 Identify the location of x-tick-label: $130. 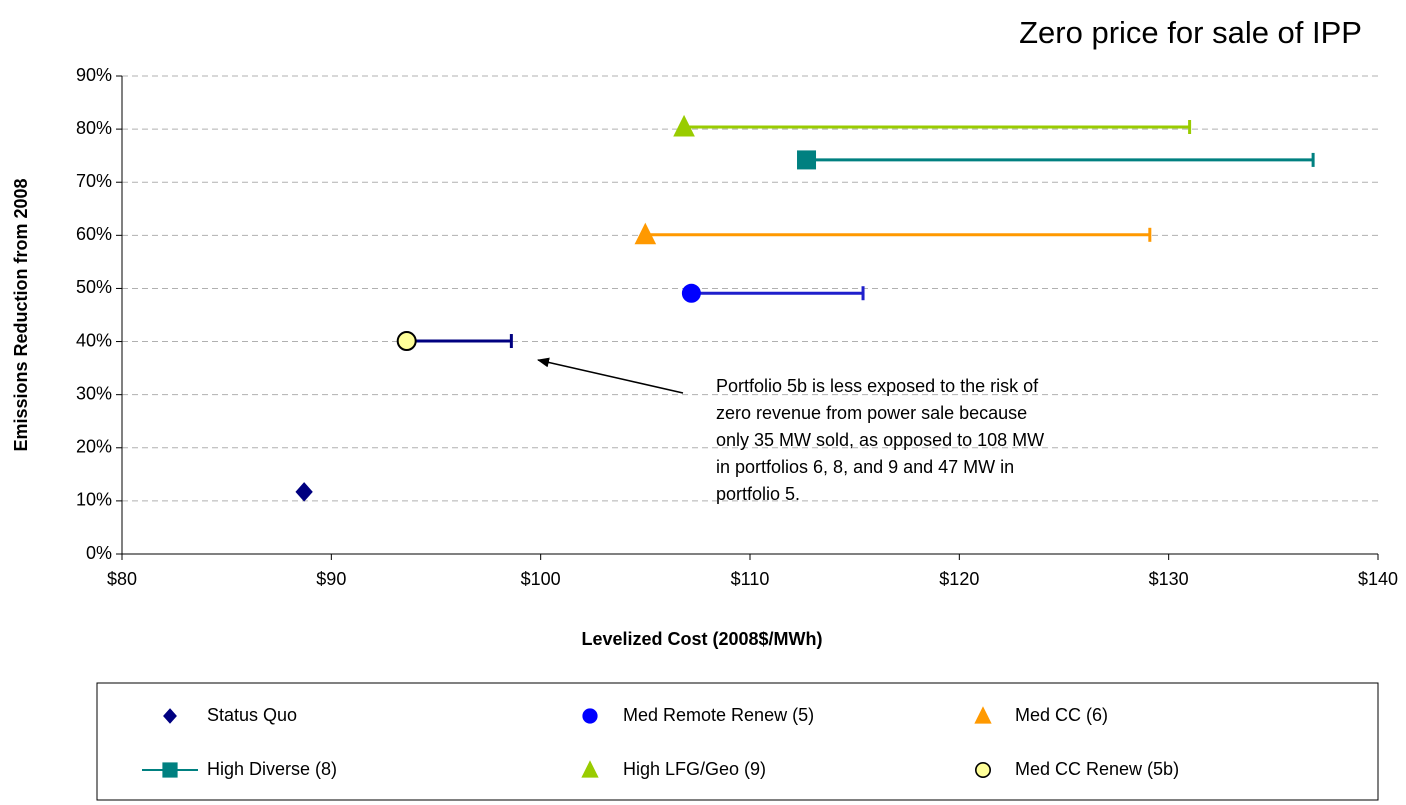
(1169, 579).